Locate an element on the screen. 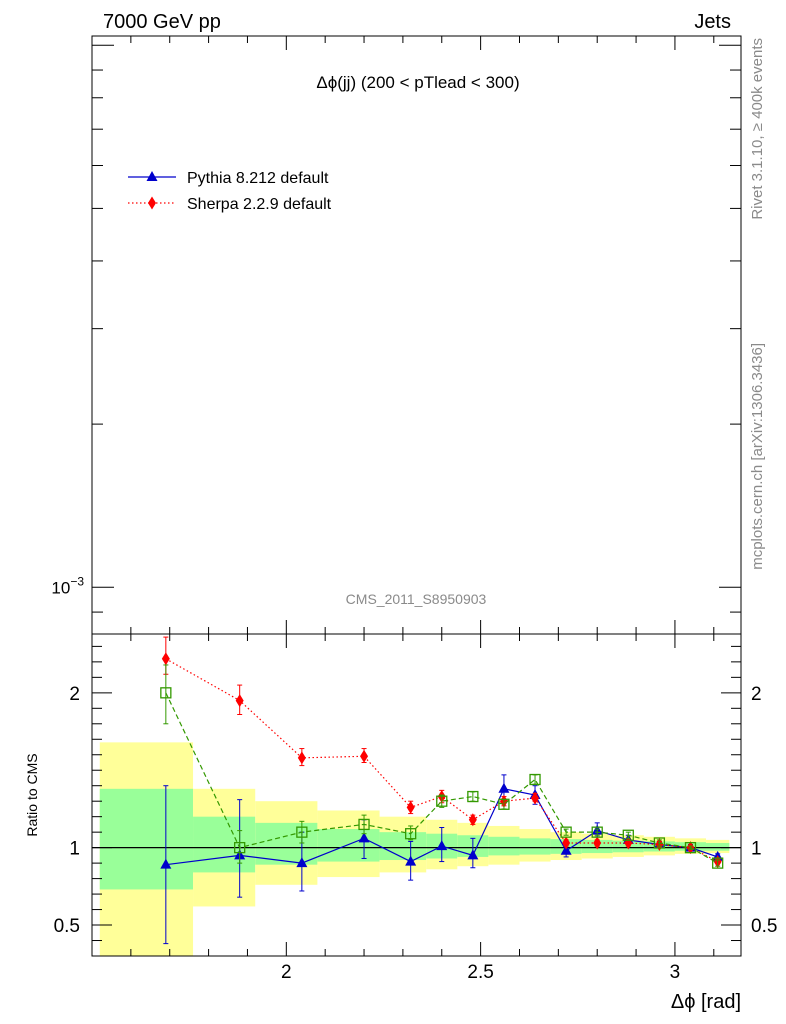  x-tick-label: 3 is located at coordinates (675, 972).